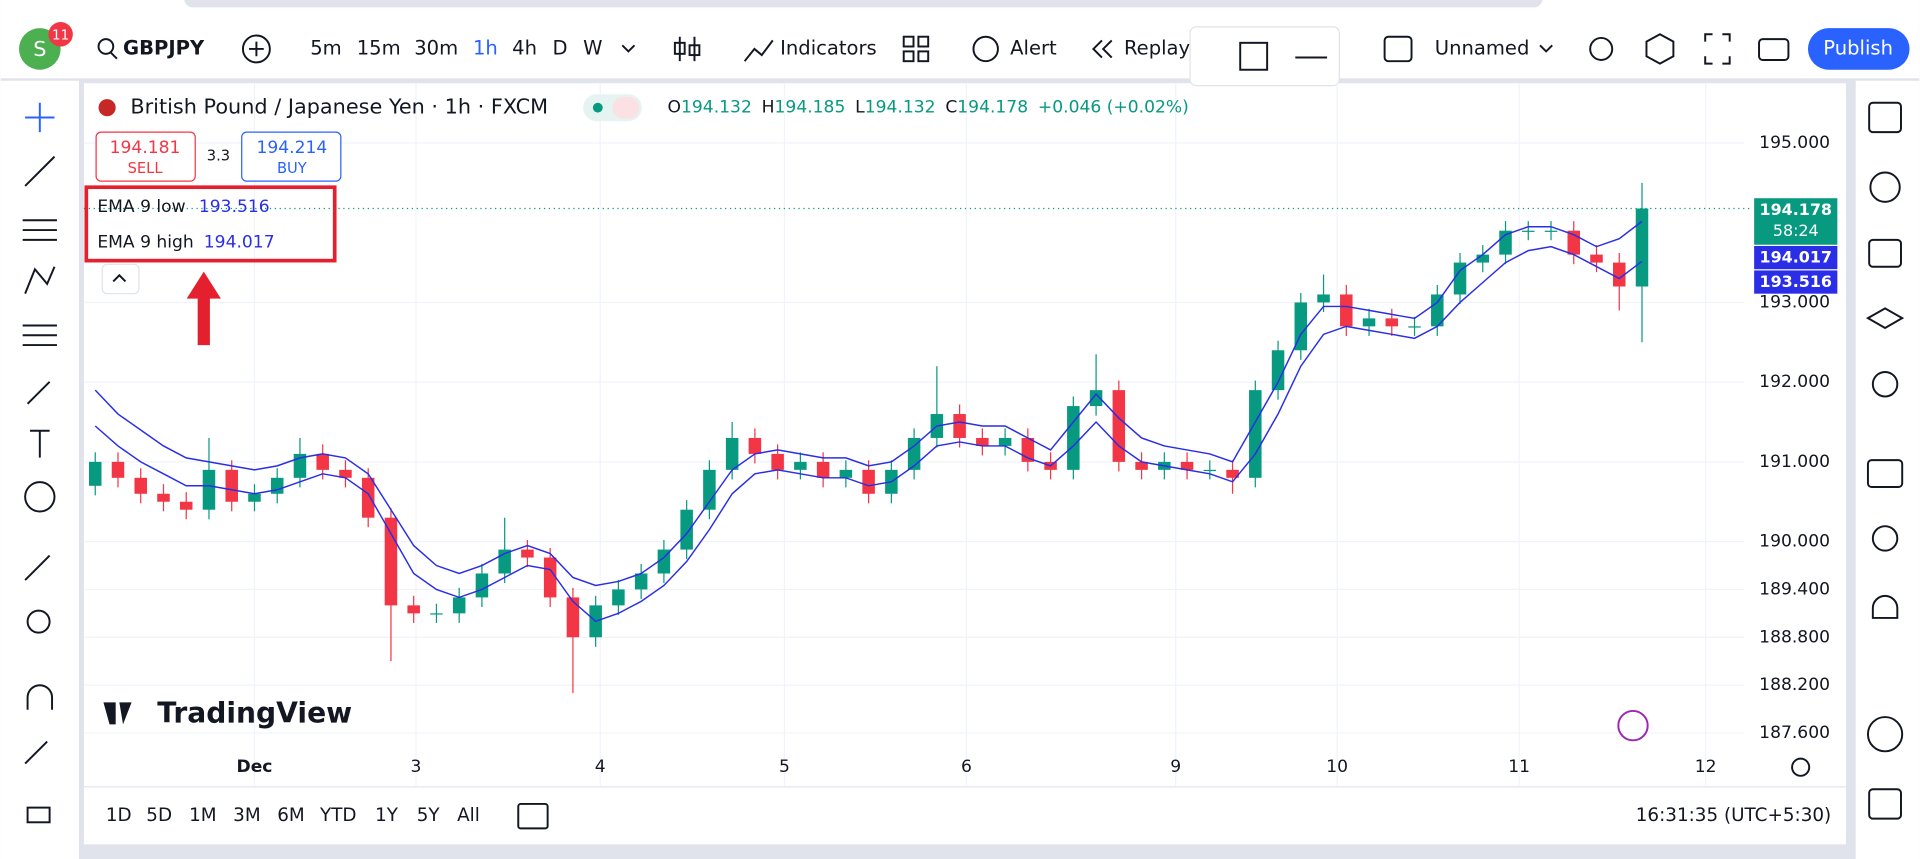  What do you see at coordinates (60, 34) in the screenshot?
I see `badge` at bounding box center [60, 34].